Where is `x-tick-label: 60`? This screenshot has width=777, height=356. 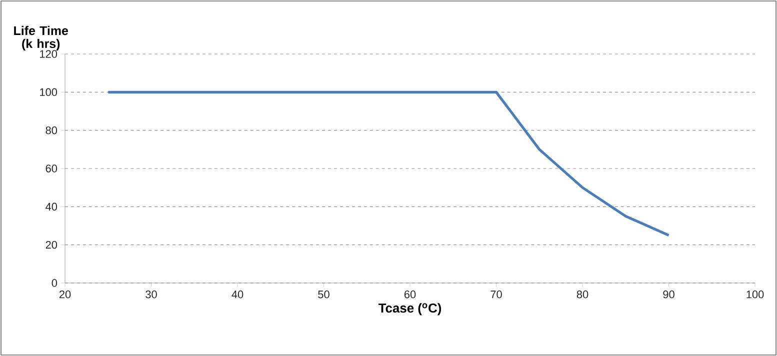
x-tick-label: 60 is located at coordinates (410, 294).